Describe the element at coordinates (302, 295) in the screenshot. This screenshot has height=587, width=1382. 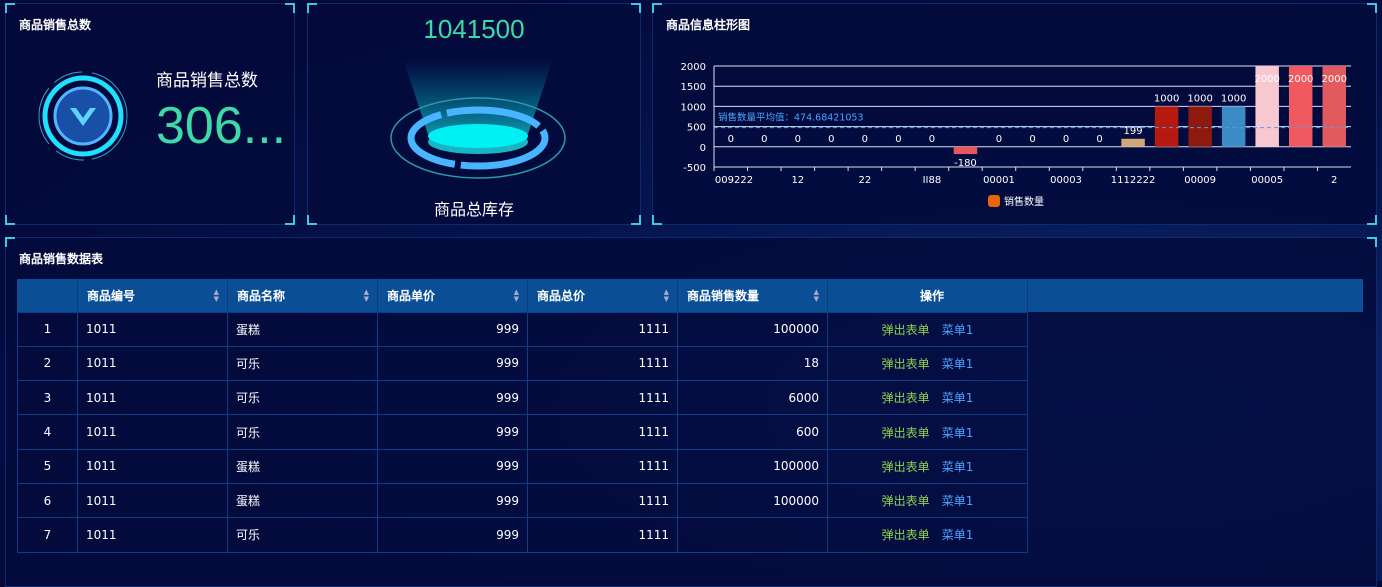
I see `column-header: 商品名称 ▲ ▼` at that location.